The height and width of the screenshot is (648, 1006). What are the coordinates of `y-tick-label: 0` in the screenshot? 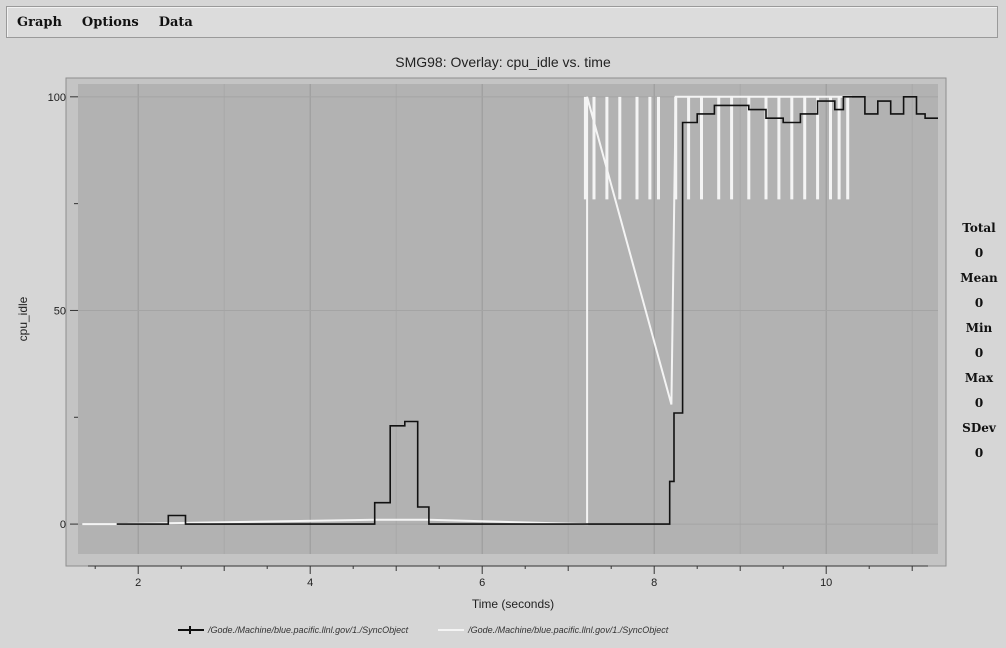 It's located at (63, 525).